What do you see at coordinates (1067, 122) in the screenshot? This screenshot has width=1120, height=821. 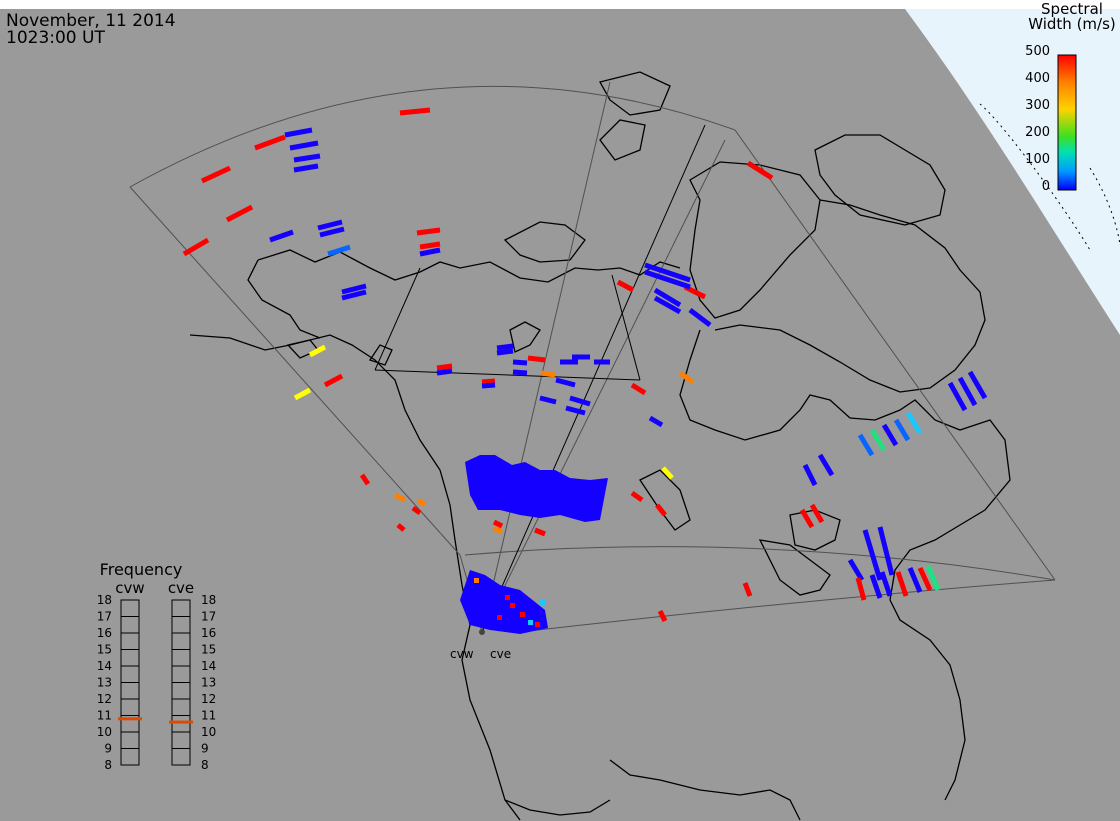 I see `colorbar-gradient` at bounding box center [1067, 122].